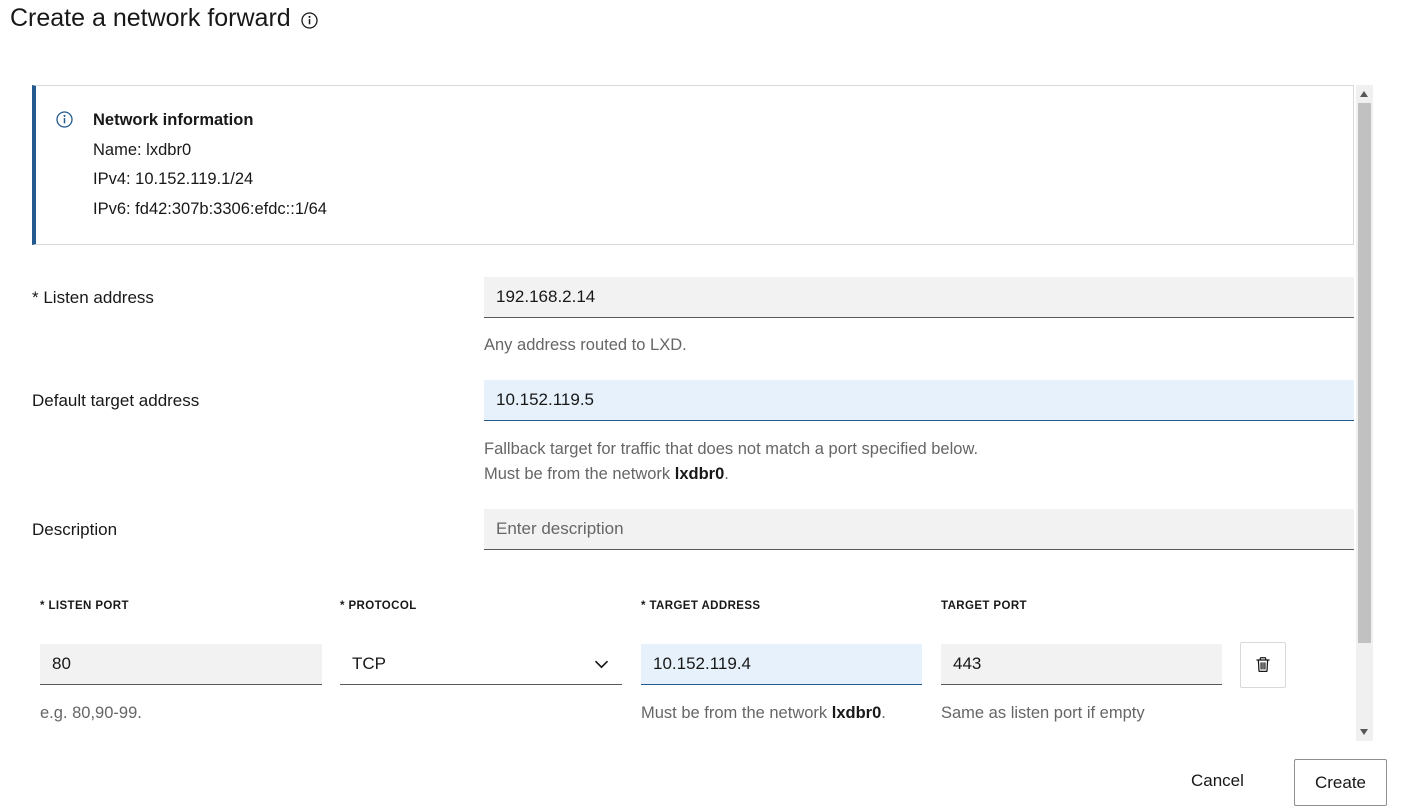 The width and height of the screenshot is (1402, 812). I want to click on target-port-help: Same as listen port if empty, so click(1043, 713).